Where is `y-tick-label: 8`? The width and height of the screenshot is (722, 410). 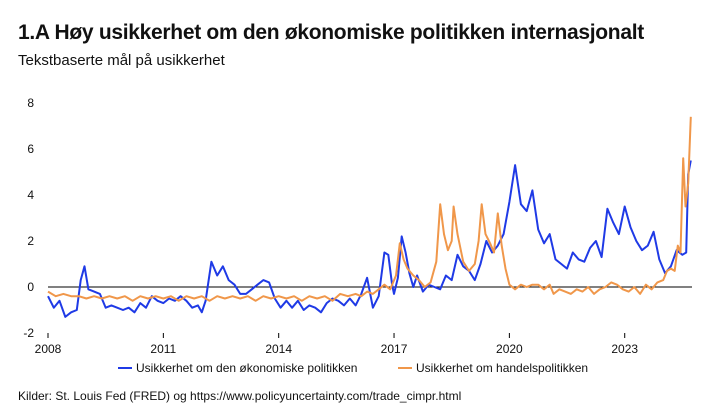 y-tick-label: 8 is located at coordinates (30, 103).